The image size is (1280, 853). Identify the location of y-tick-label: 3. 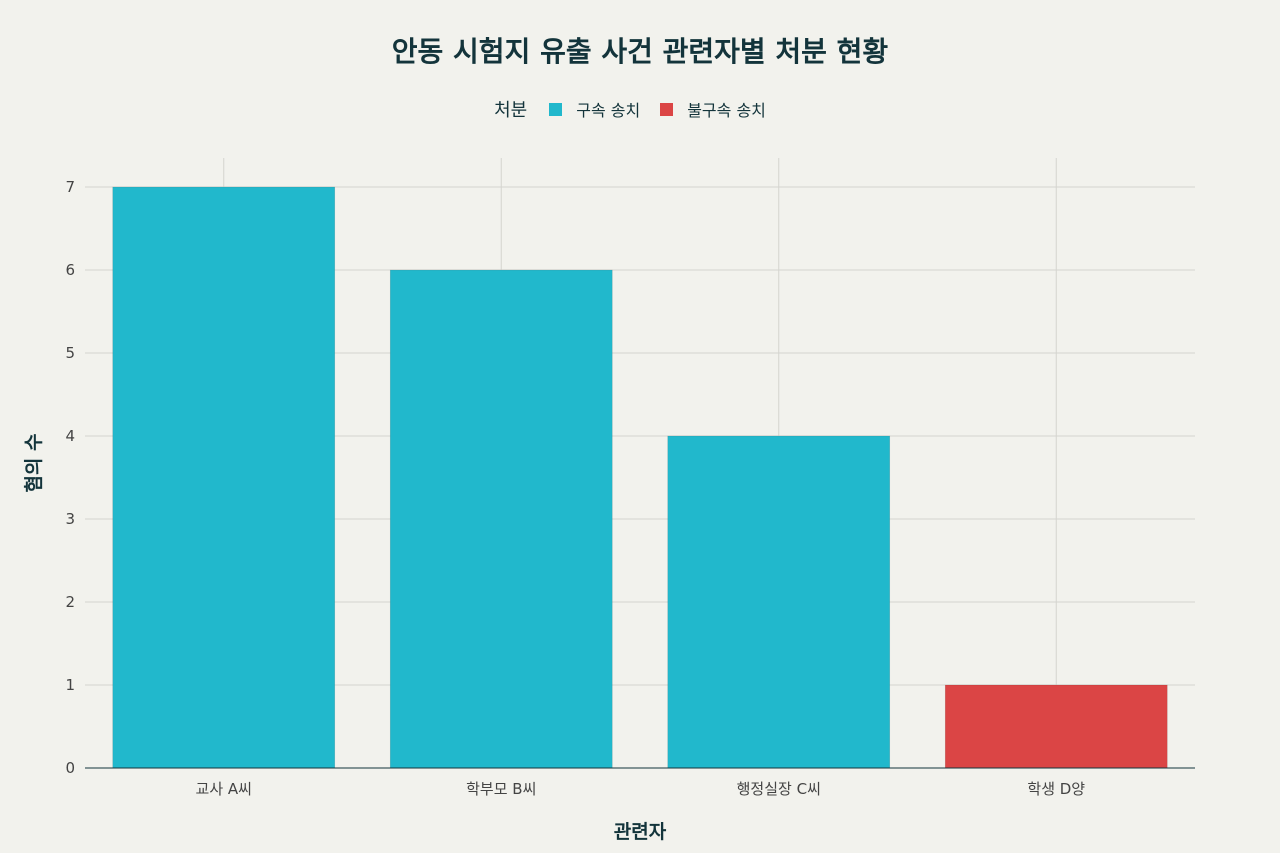
(70, 519).